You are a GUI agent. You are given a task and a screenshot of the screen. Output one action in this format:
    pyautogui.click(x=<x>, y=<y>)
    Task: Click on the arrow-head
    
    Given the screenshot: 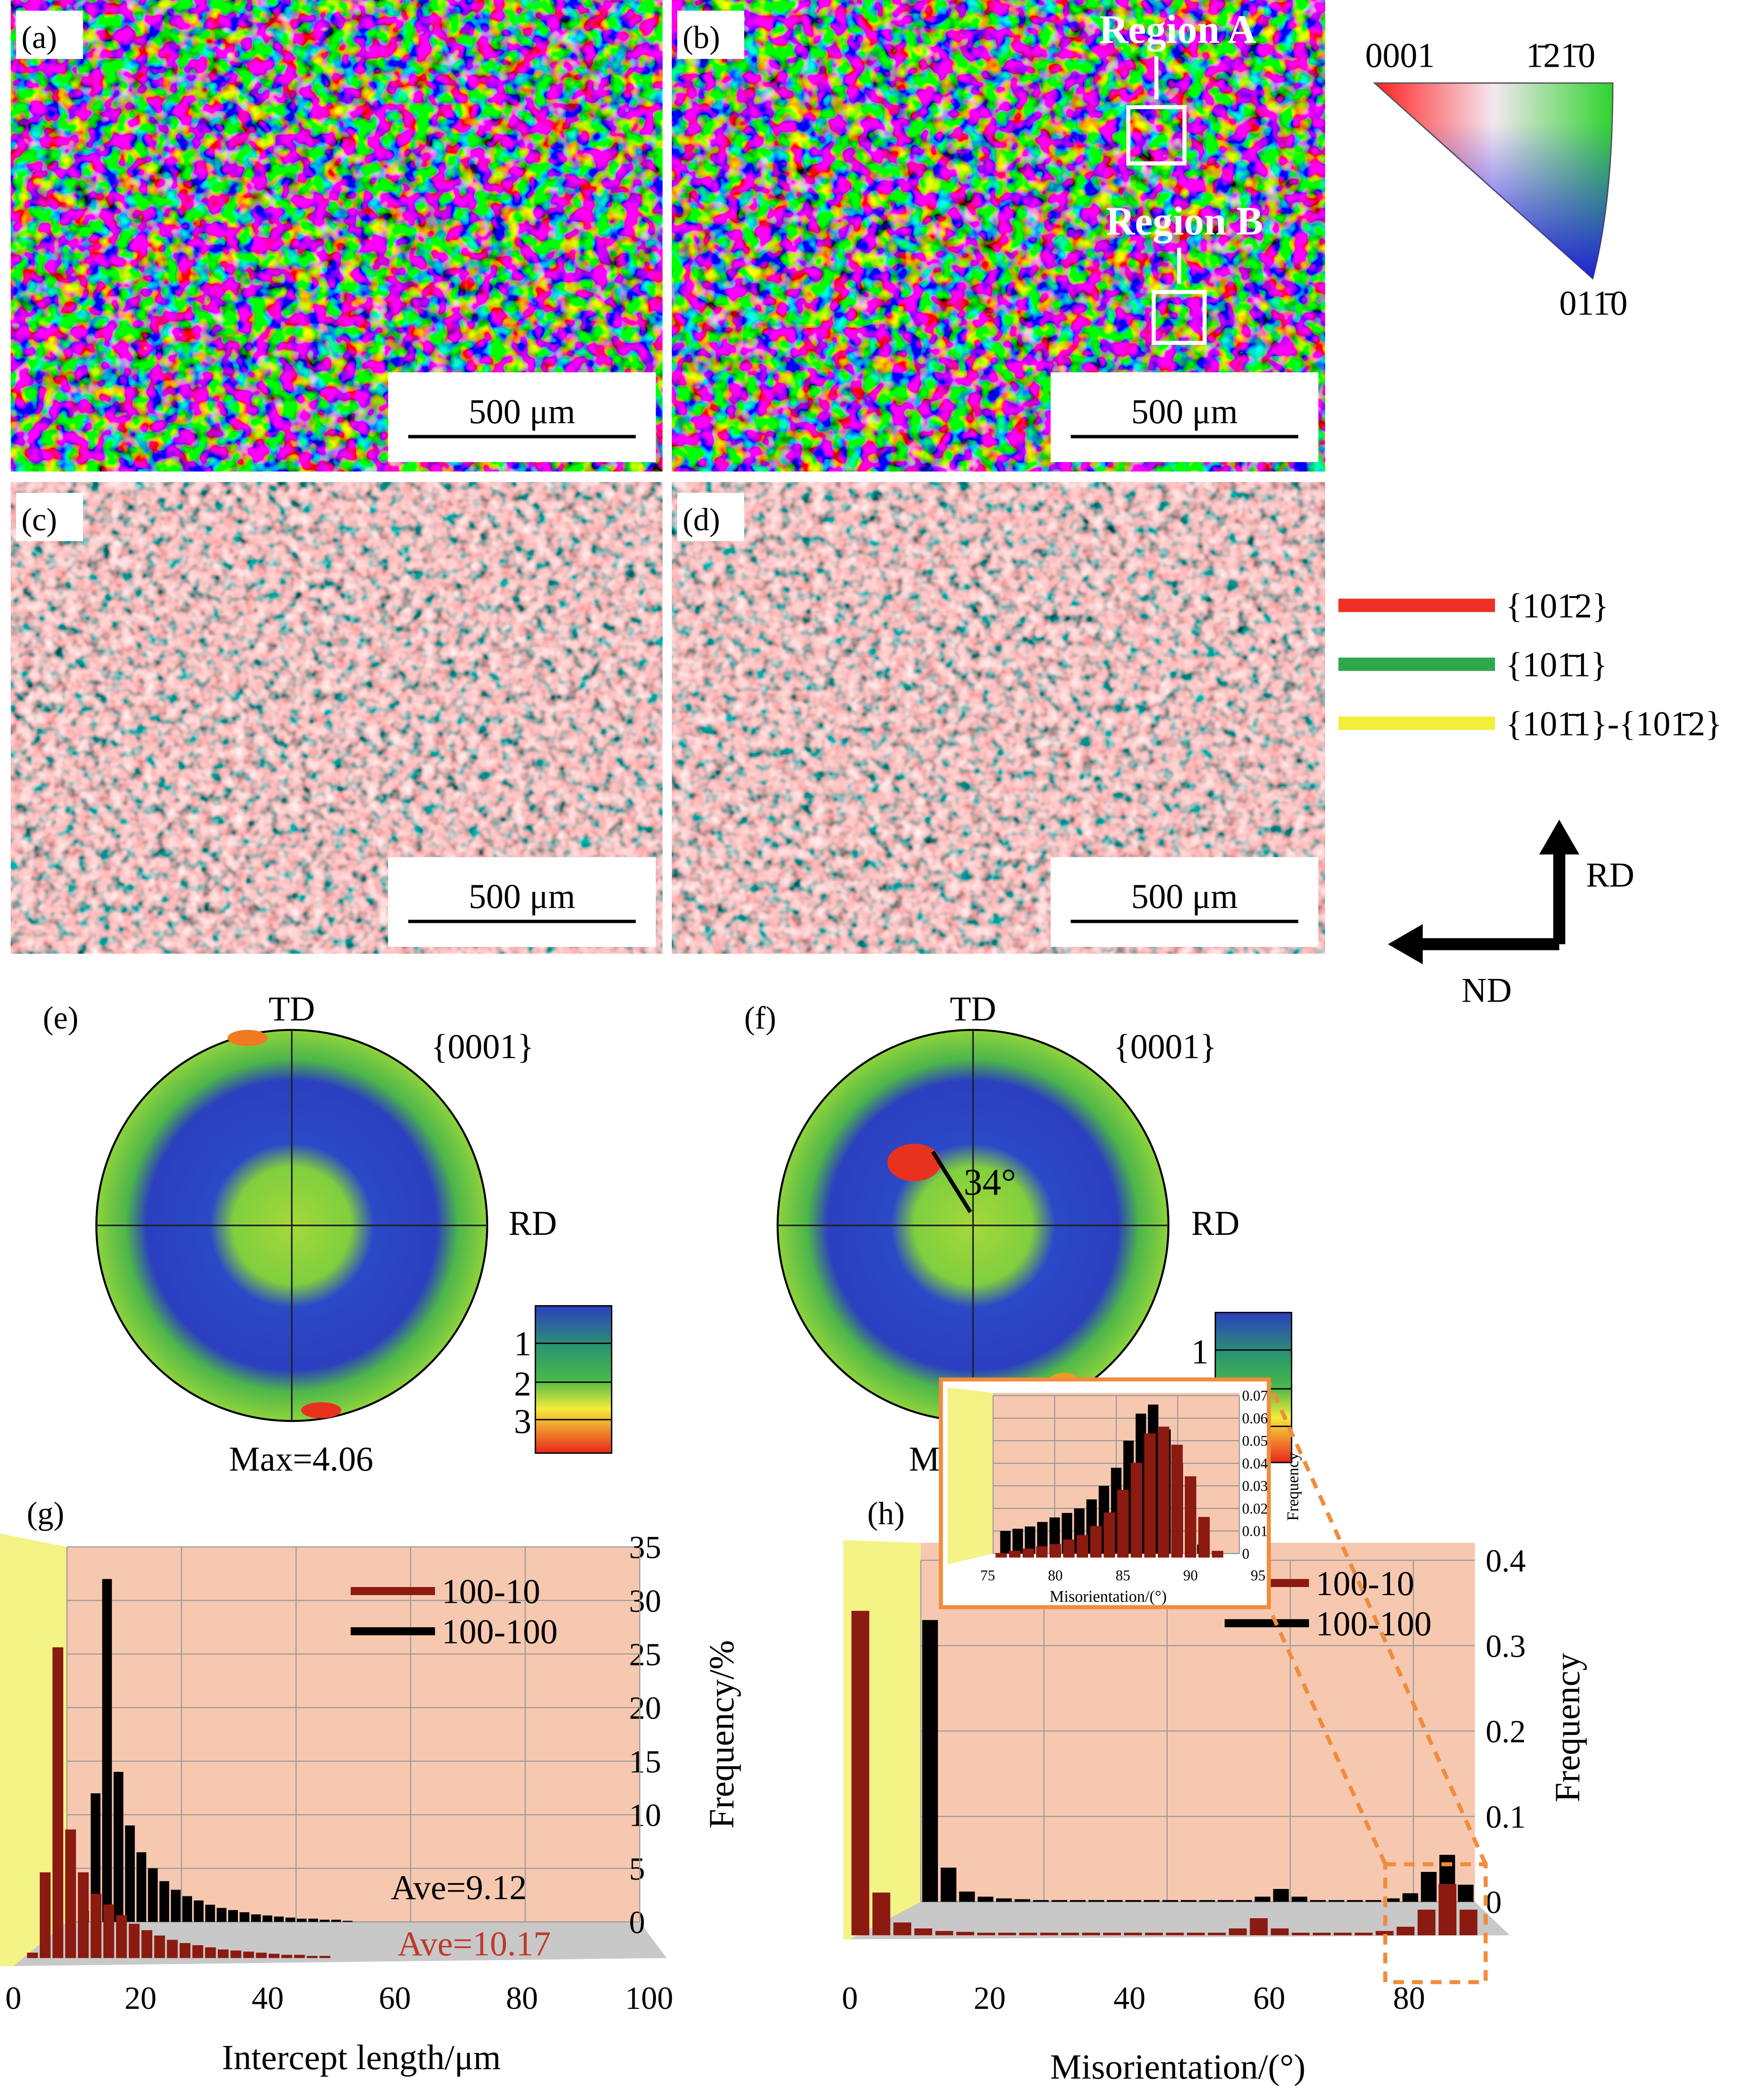 What is the action you would take?
    pyautogui.click(x=1484, y=892)
    